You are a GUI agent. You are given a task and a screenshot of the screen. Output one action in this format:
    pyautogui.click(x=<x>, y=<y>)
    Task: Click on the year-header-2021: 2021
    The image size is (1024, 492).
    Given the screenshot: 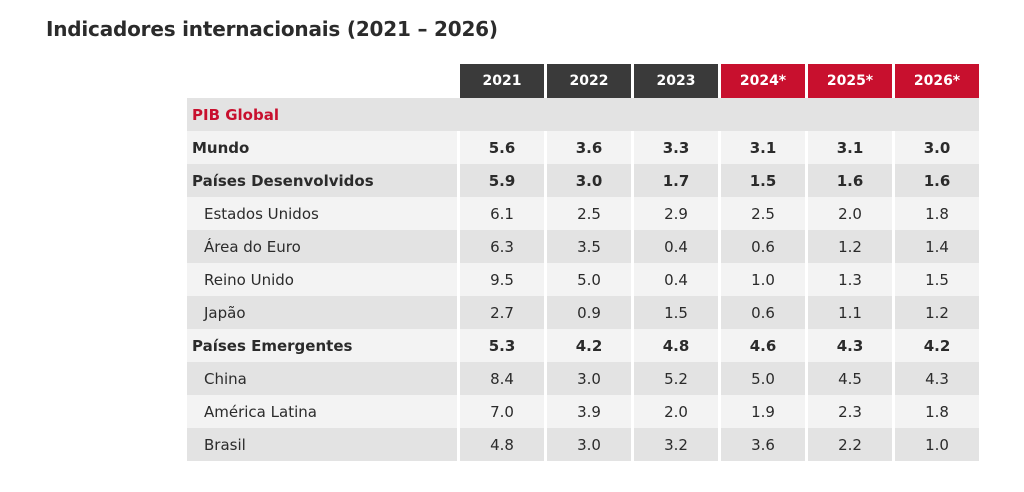 What is the action you would take?
    pyautogui.click(x=500, y=81)
    